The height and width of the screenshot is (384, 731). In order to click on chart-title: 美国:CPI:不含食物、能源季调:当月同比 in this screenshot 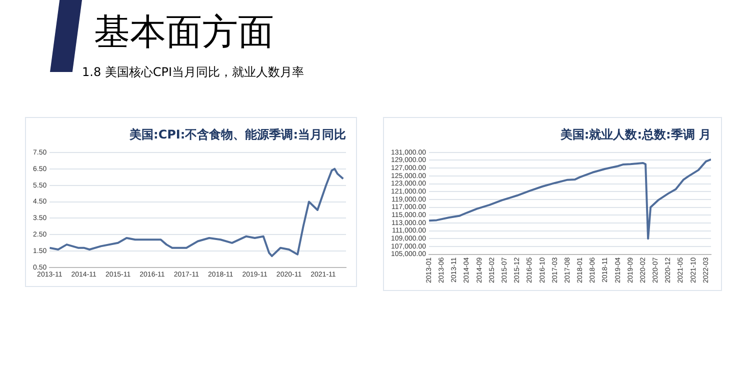, I will do `click(237, 134)`.